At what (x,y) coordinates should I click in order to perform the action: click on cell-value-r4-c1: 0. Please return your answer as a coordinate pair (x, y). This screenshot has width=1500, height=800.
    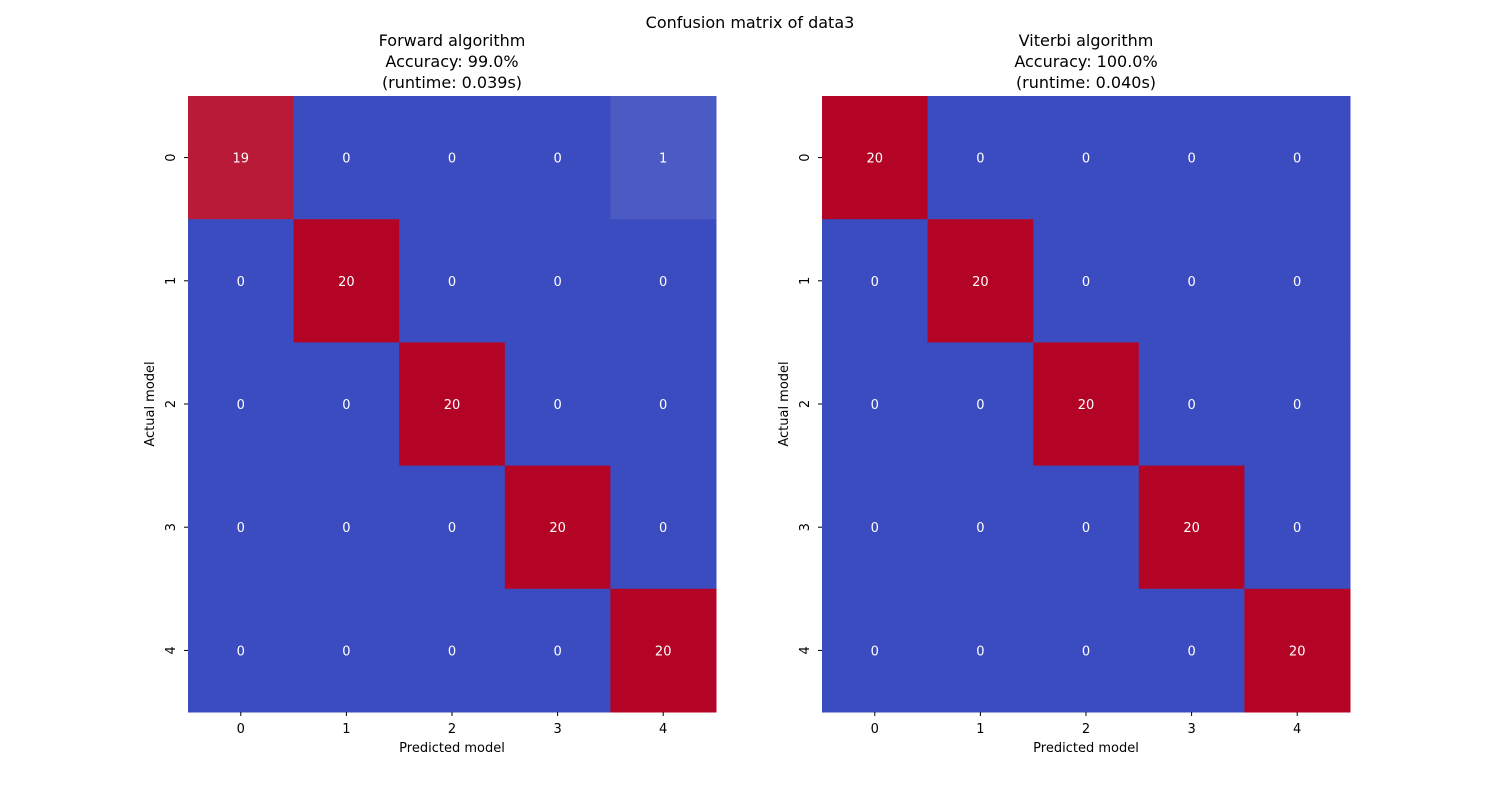
    Looking at the image, I should click on (346, 651).